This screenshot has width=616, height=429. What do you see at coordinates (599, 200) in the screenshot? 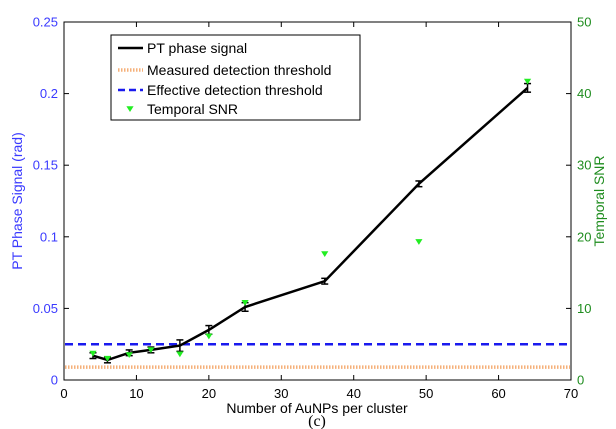
I see `y-axis-right-label: Temporal SNR` at bounding box center [599, 200].